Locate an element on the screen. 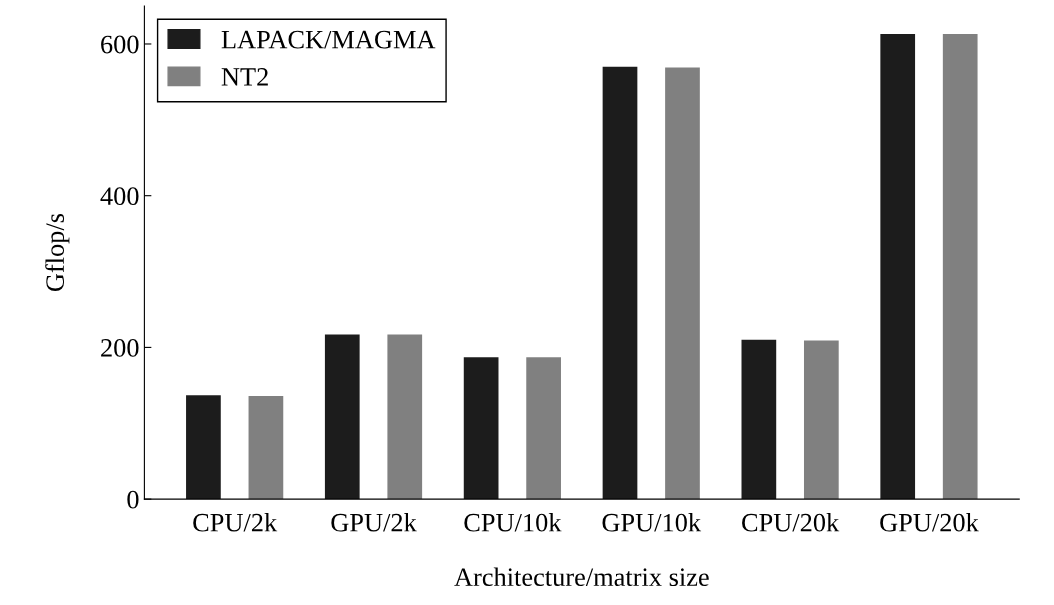  x-tick-label: CPU/2k is located at coordinates (235, 522).